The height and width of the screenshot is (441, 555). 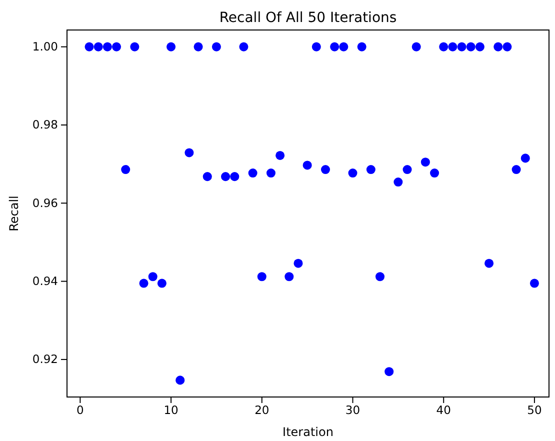 I want to click on x-tick-label: 40, so click(x=443, y=410).